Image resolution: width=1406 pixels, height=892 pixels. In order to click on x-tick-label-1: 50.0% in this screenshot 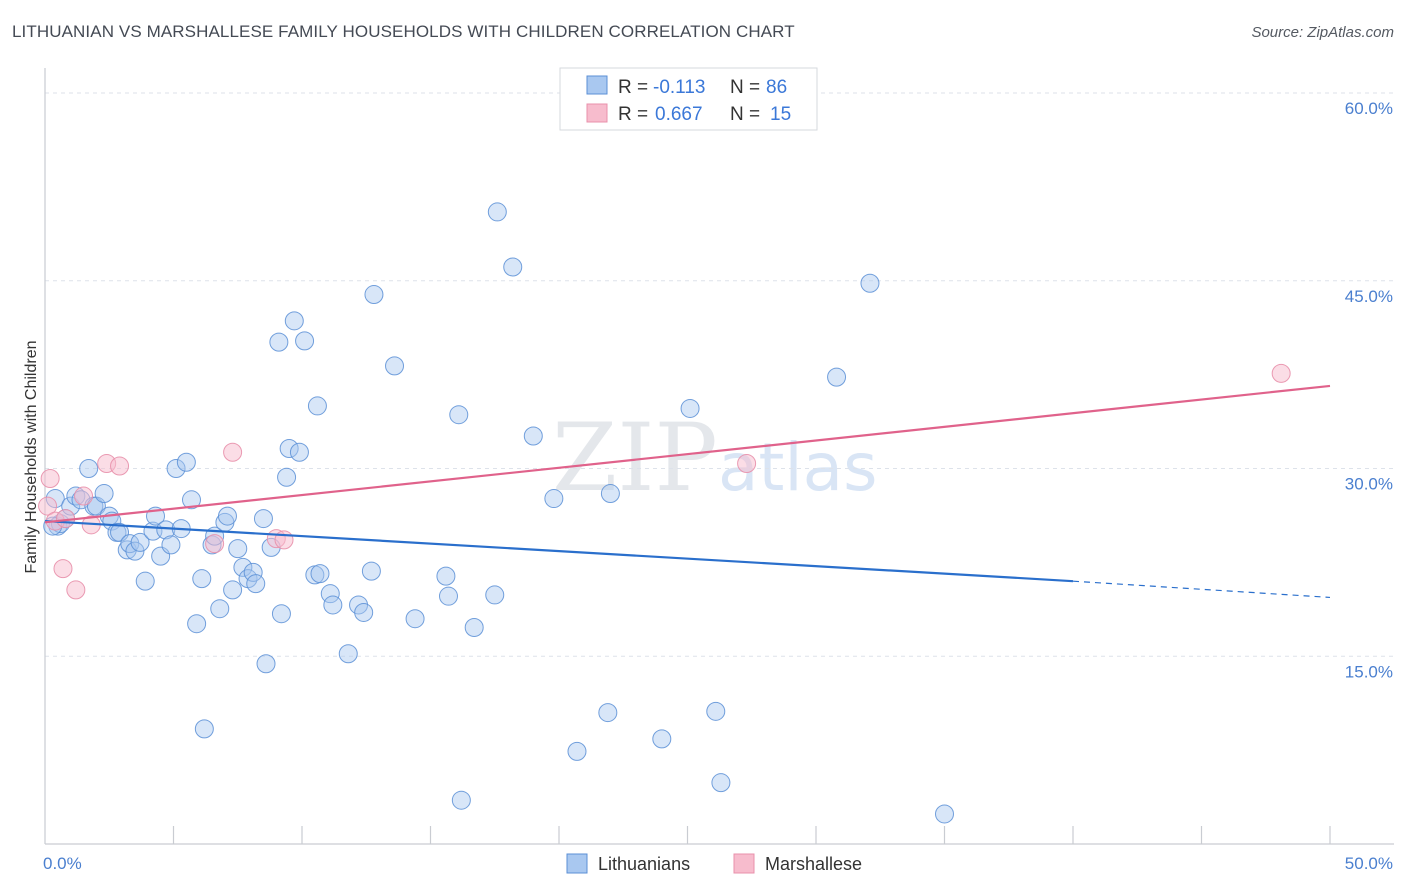, I will do `click(1369, 863)`.